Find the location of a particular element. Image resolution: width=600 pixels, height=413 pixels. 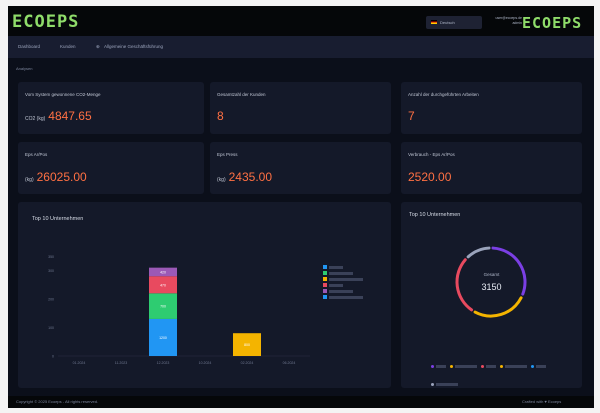

y-tick-label: 350 is located at coordinates (51, 257).